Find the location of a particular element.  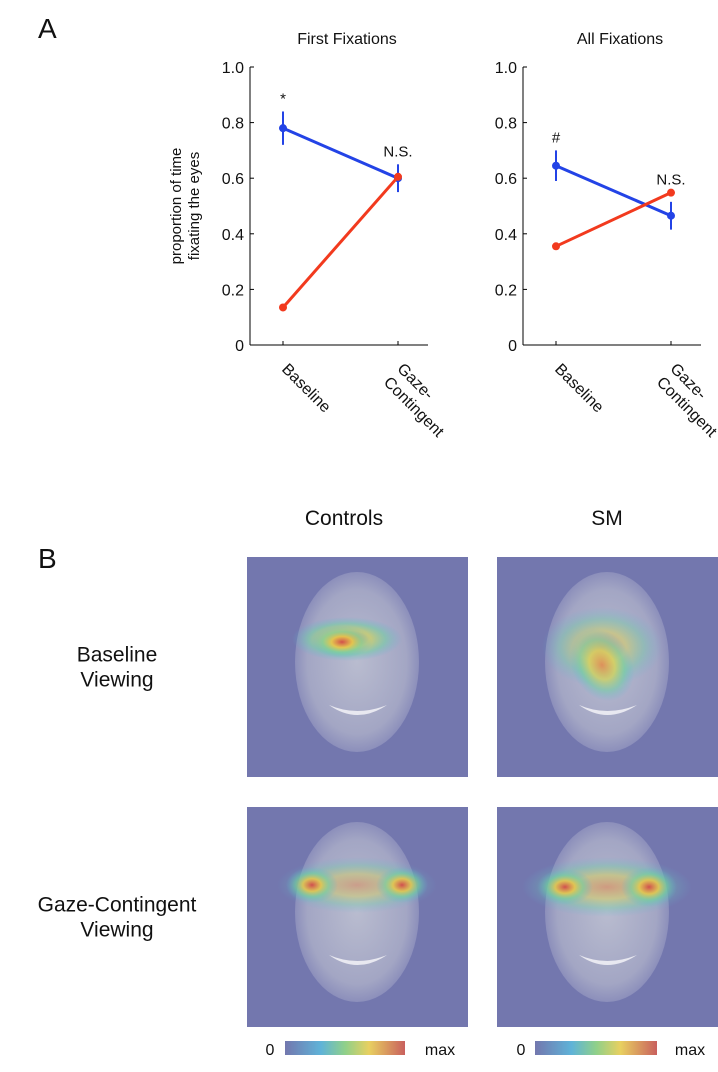

chart-title: First Fixations is located at coordinates (347, 39).